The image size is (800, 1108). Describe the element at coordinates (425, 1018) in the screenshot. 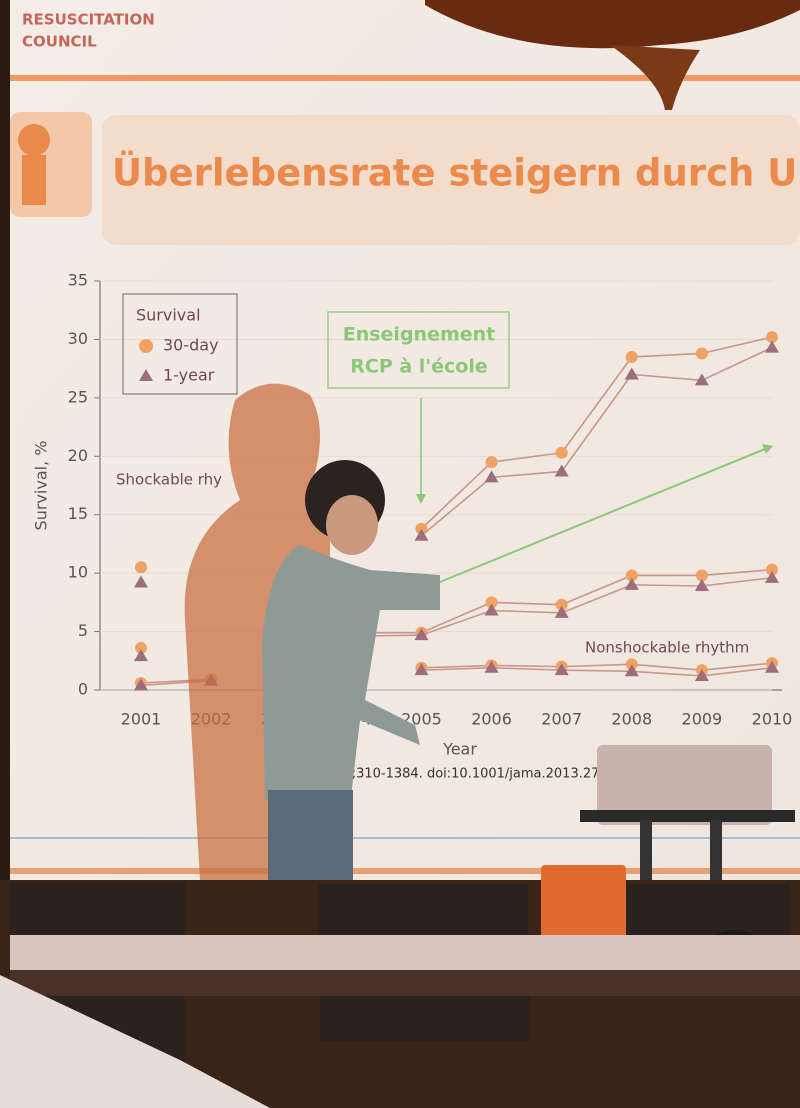

I see `chair` at that location.